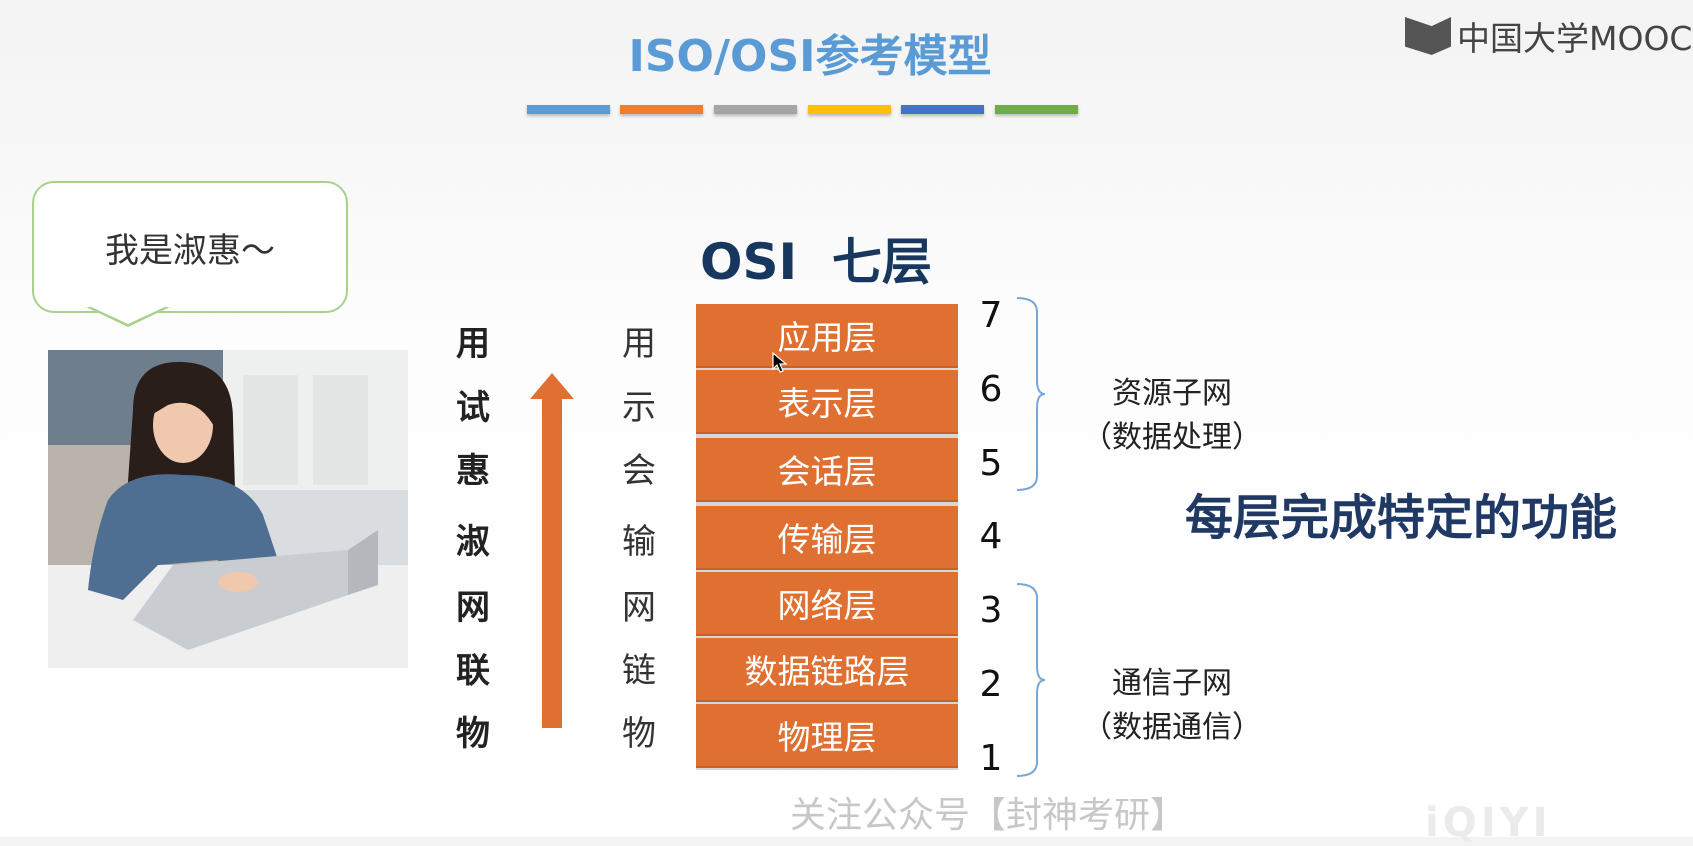 This screenshot has width=1693, height=846. I want to click on layer-short-char: 链, so click(639, 671).